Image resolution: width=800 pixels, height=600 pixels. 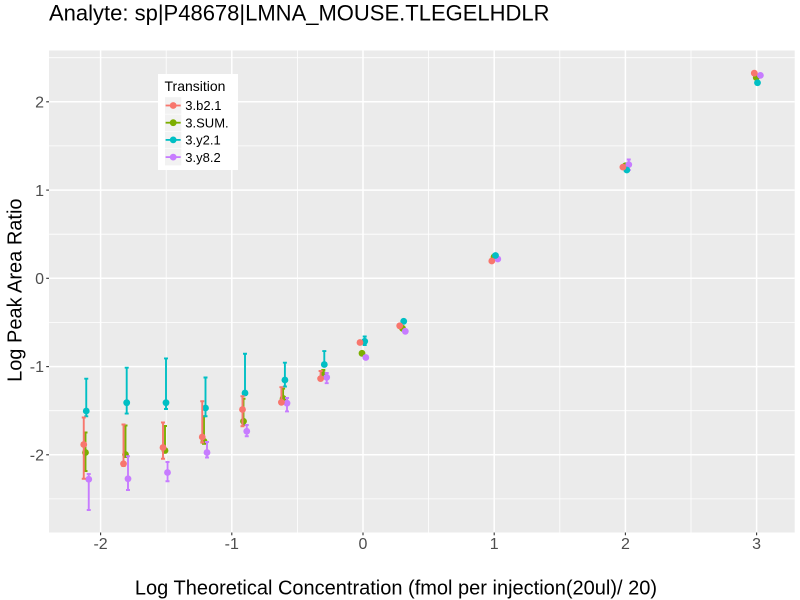 What do you see at coordinates (195, 86) in the screenshot?
I see `svg-text: Transition` at bounding box center [195, 86].